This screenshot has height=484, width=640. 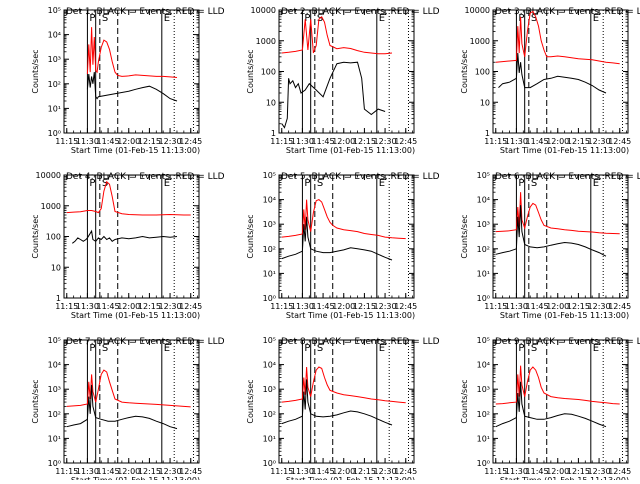 I want to click on panel-title: Det 8: BLACK = Events, RED = LLD, so click(x=360, y=342).